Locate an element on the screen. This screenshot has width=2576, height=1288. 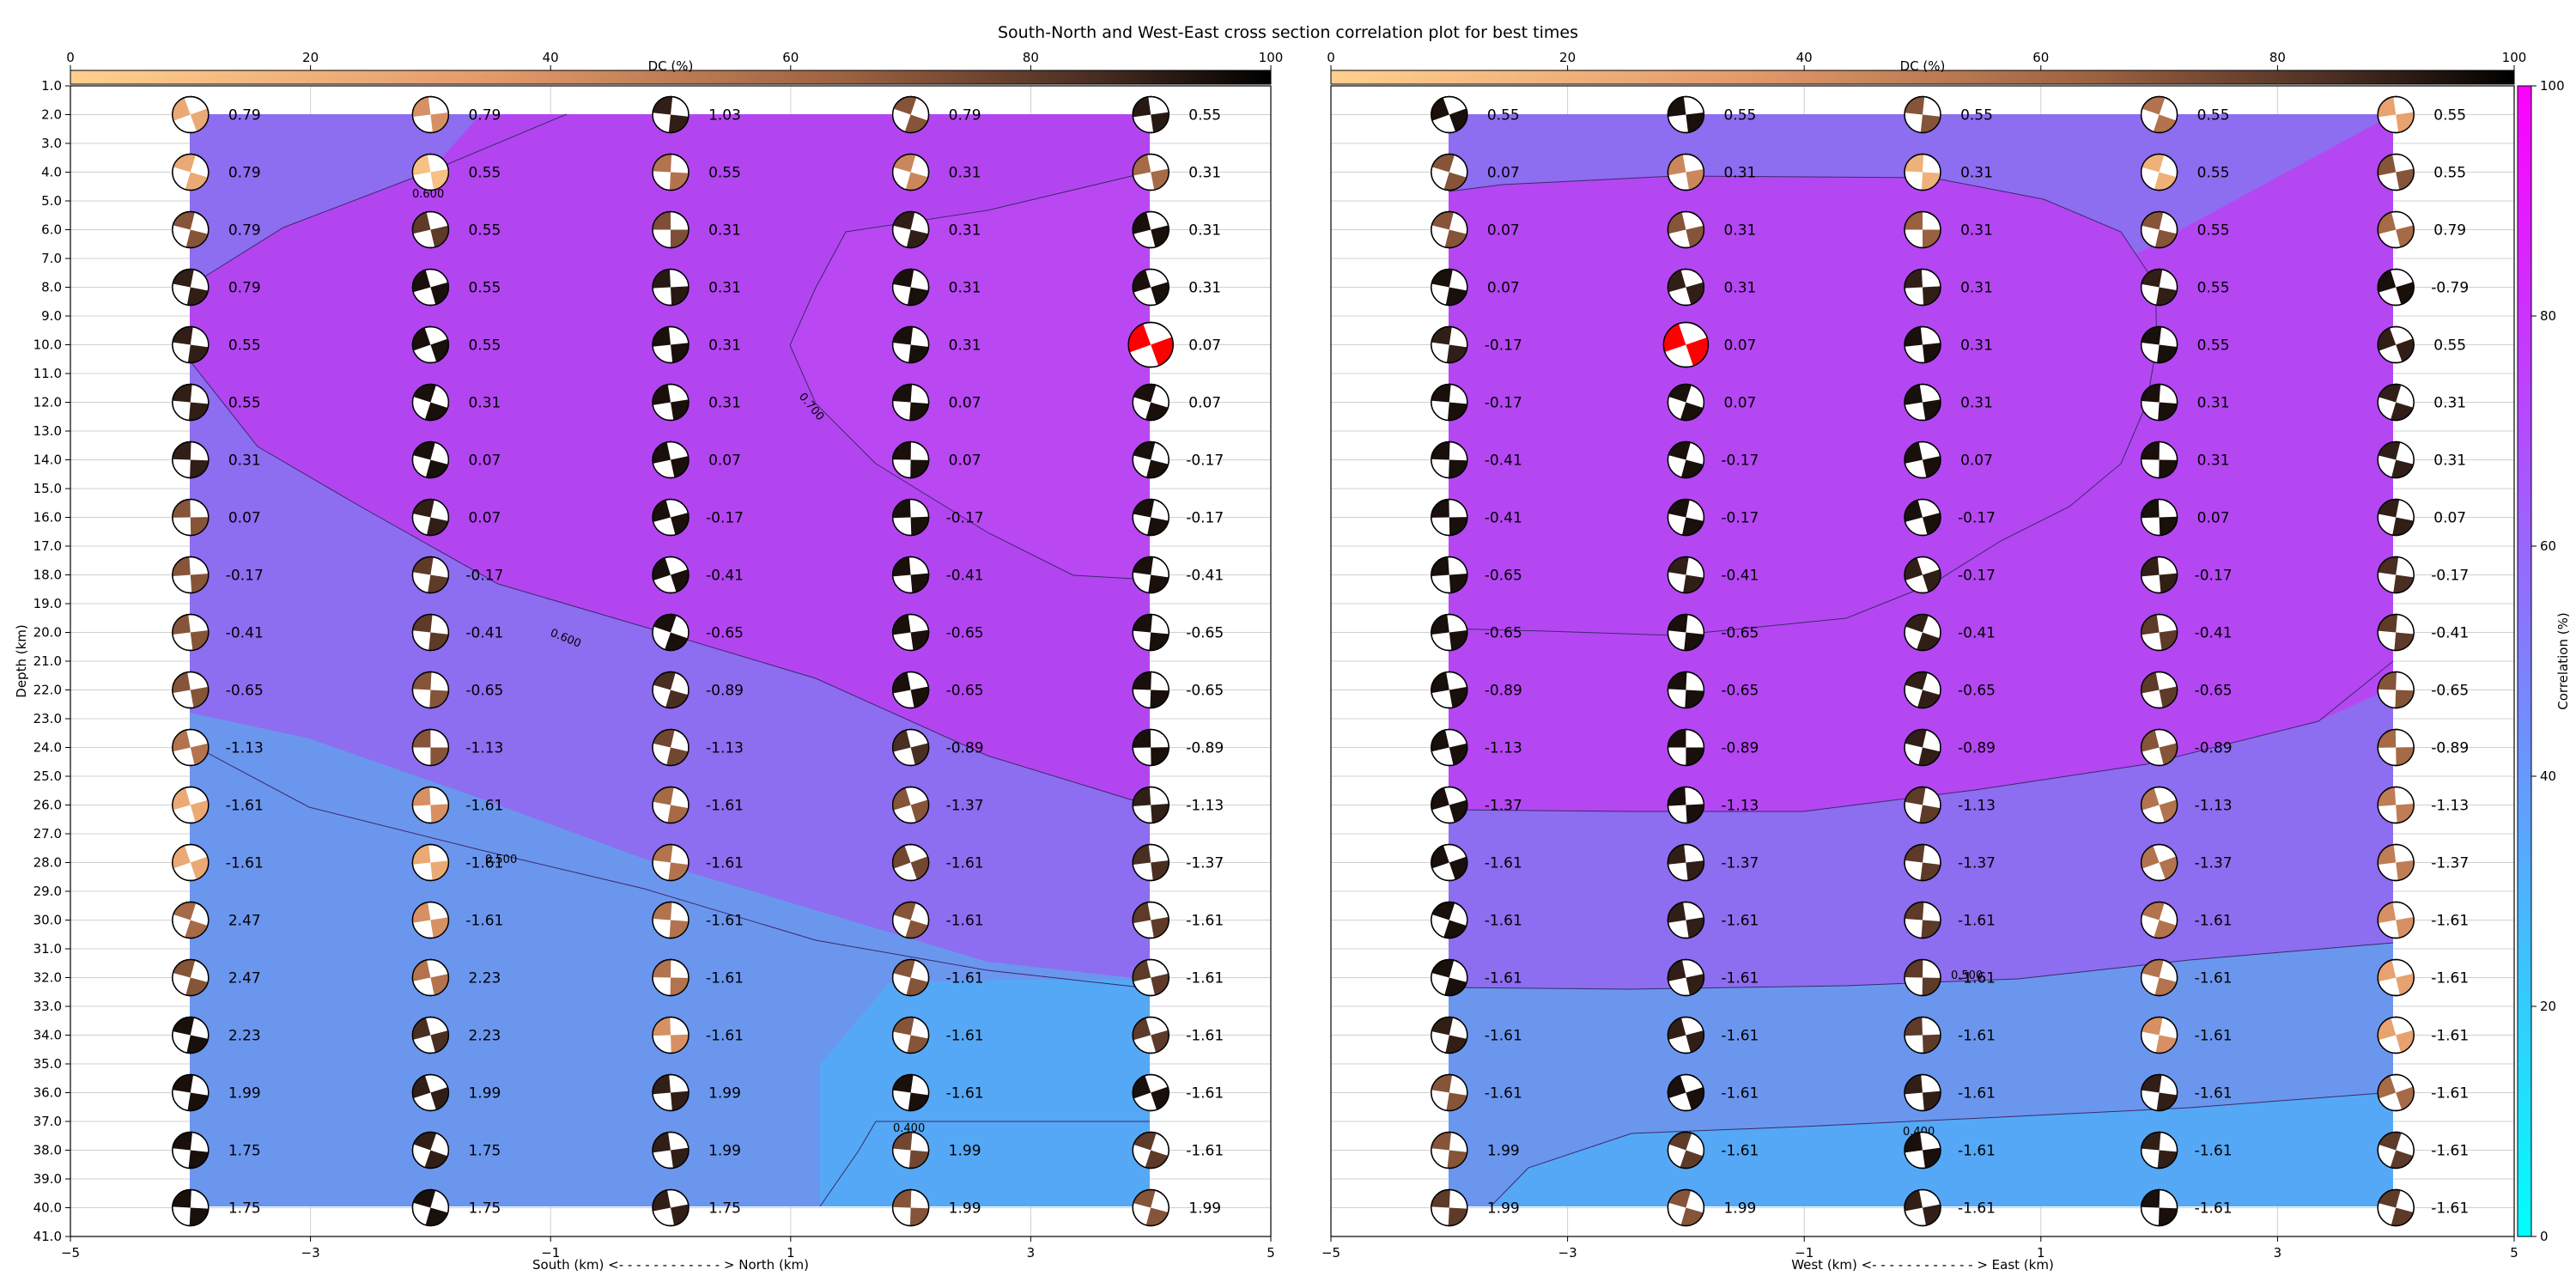
y-tick-label: 6.0 is located at coordinates (52, 230).